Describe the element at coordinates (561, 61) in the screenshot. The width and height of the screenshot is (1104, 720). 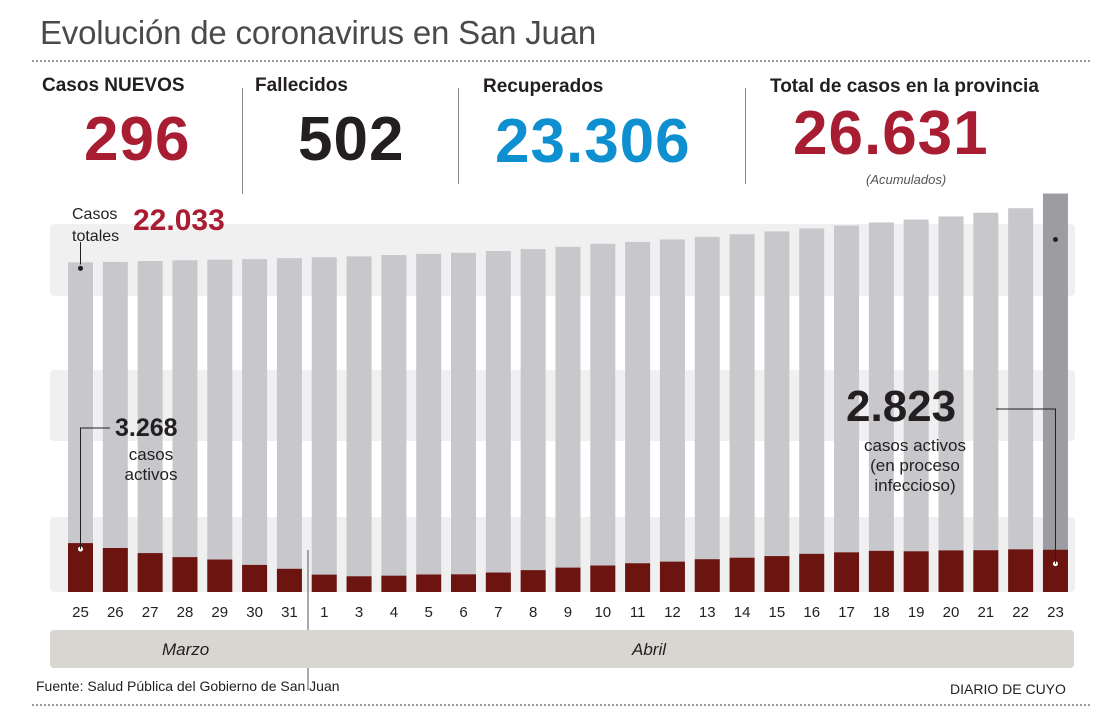
I see `top-divider` at that location.